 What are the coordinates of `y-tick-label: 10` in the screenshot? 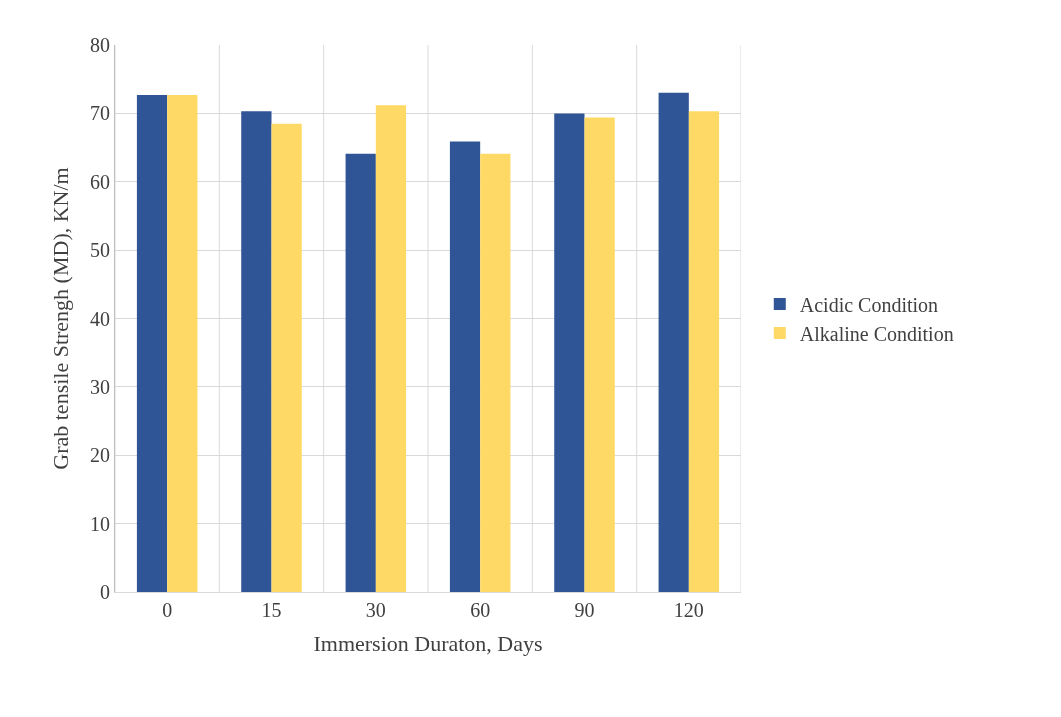 It's located at (100, 523).